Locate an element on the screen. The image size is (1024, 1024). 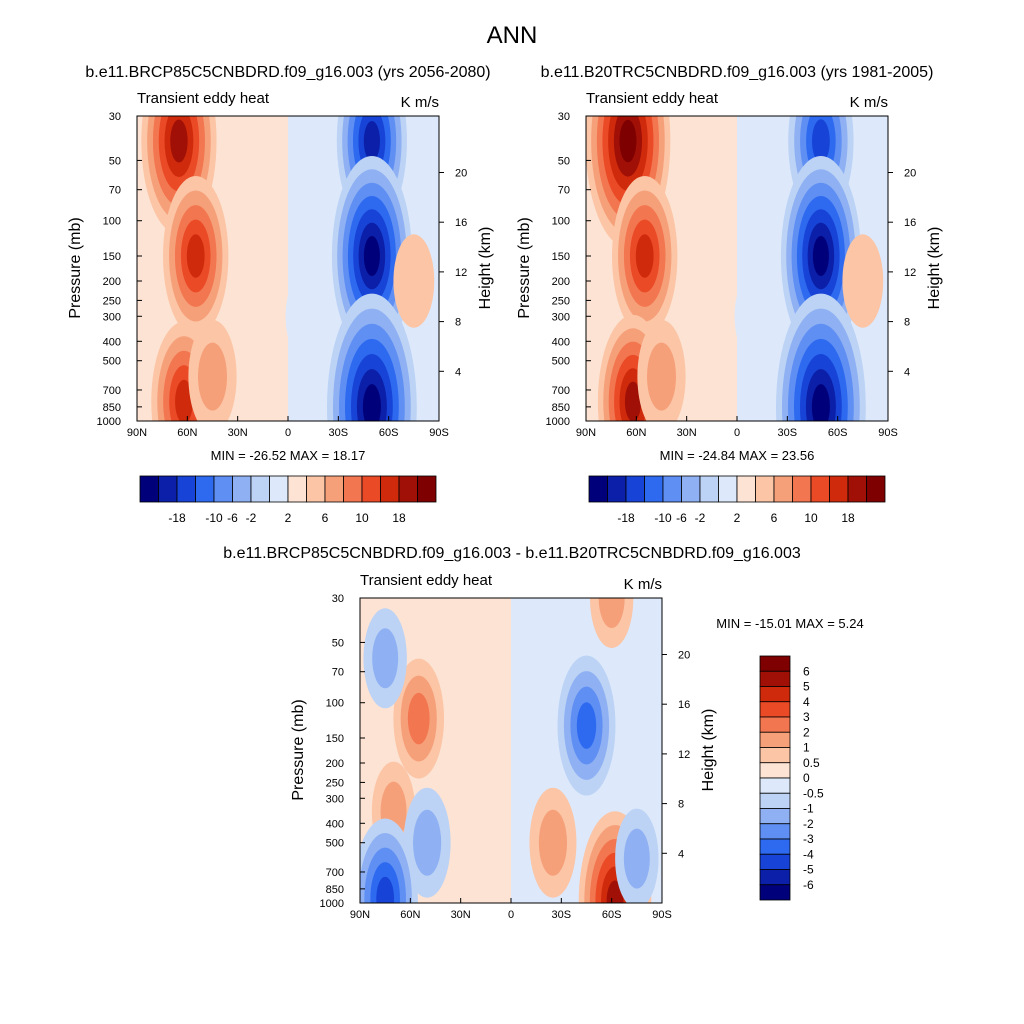
y2-tick-label: 4 is located at coordinates (458, 372).